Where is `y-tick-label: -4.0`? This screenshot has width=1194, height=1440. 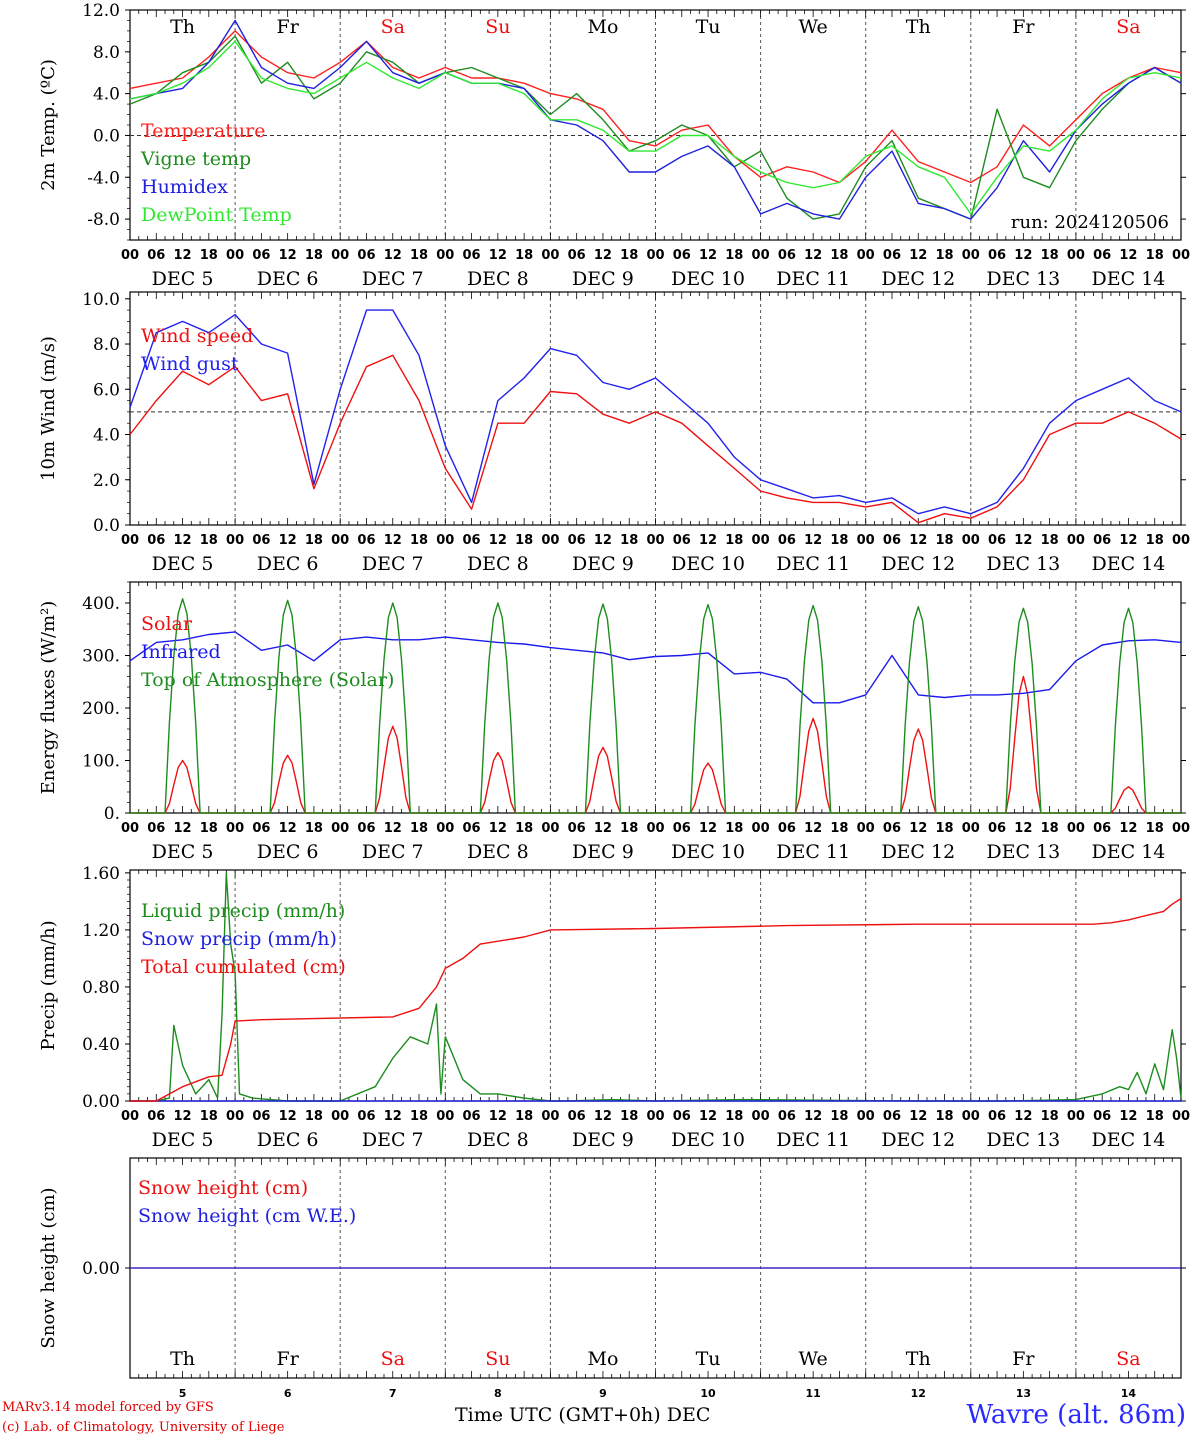 y-tick-label: -4.0 is located at coordinates (103, 178).